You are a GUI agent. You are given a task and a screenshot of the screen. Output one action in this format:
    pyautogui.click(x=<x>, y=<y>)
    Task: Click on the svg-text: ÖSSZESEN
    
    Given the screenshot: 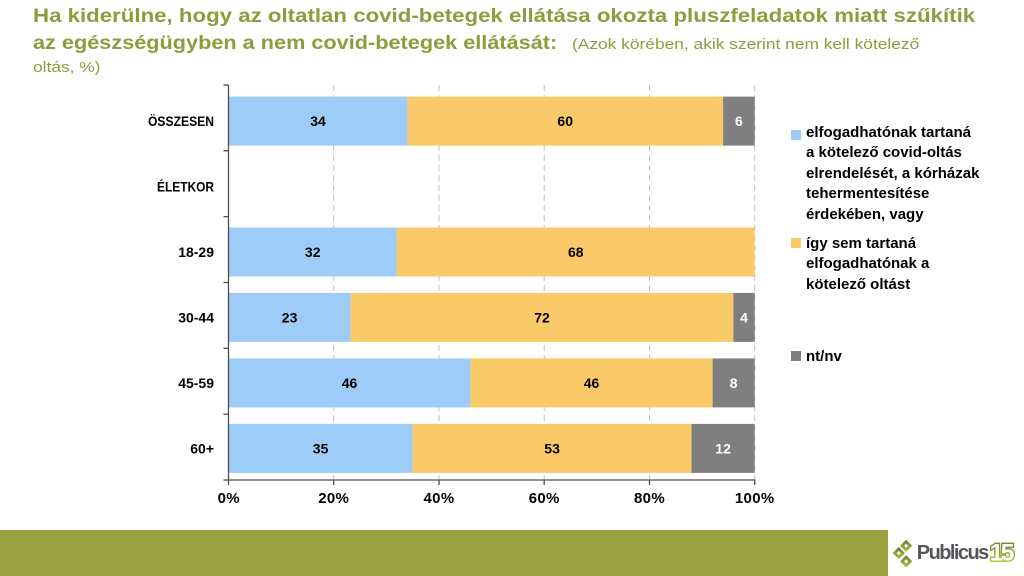 What is the action you would take?
    pyautogui.click(x=181, y=121)
    